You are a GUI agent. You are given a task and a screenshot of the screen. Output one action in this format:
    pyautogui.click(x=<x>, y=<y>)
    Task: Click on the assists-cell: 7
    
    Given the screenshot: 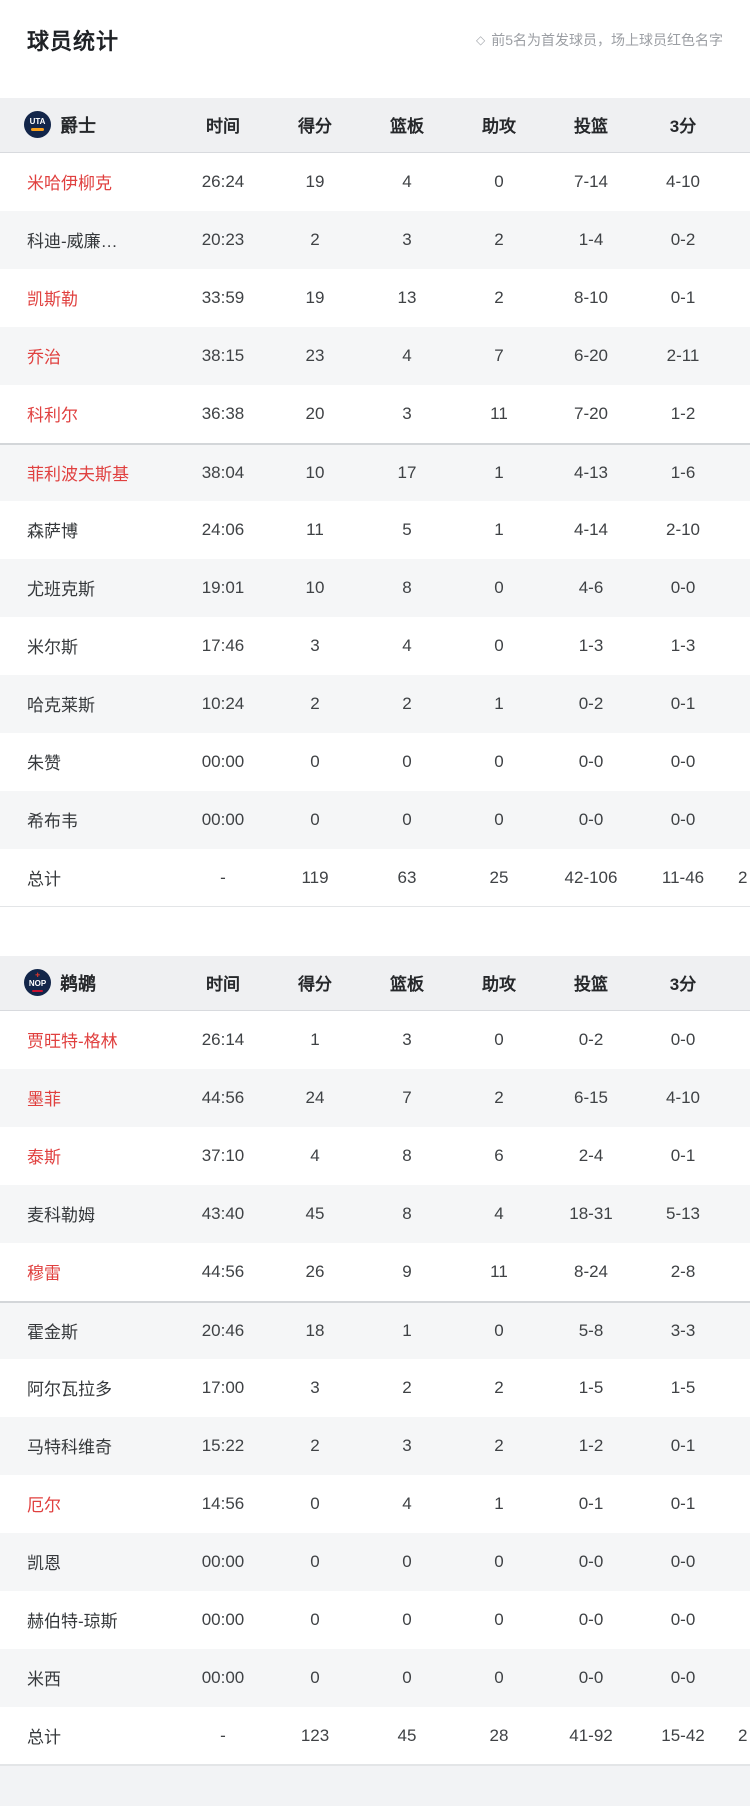 What is the action you would take?
    pyautogui.click(x=499, y=355)
    